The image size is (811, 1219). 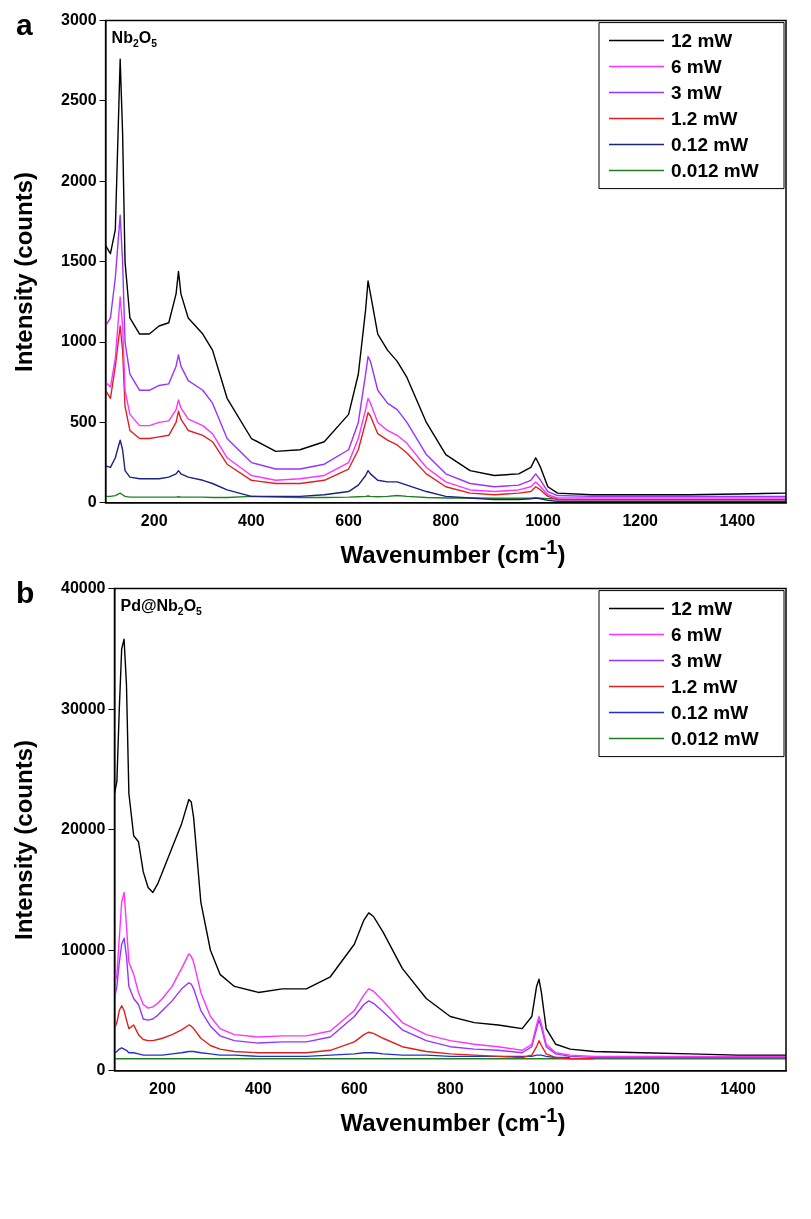 I want to click on y-tick-label: 40000, so click(x=83, y=588).